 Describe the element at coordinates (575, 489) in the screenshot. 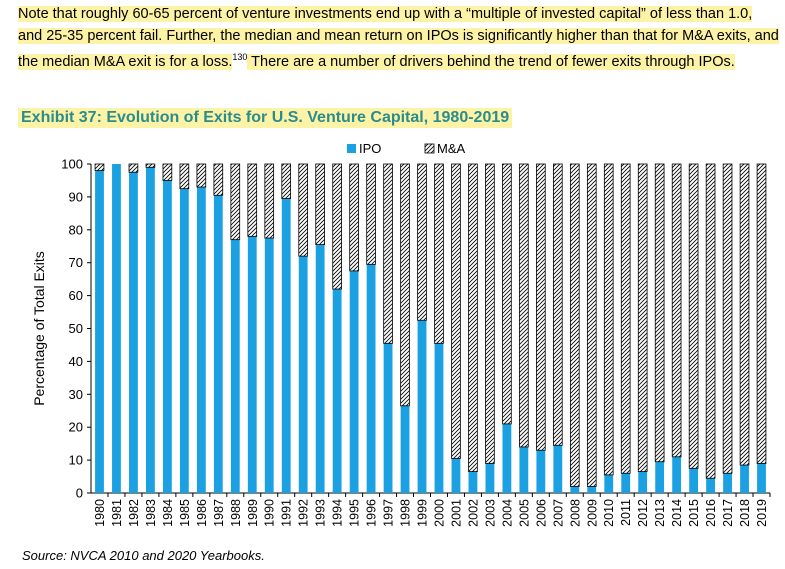

I see `bar-ipo-2008` at that location.